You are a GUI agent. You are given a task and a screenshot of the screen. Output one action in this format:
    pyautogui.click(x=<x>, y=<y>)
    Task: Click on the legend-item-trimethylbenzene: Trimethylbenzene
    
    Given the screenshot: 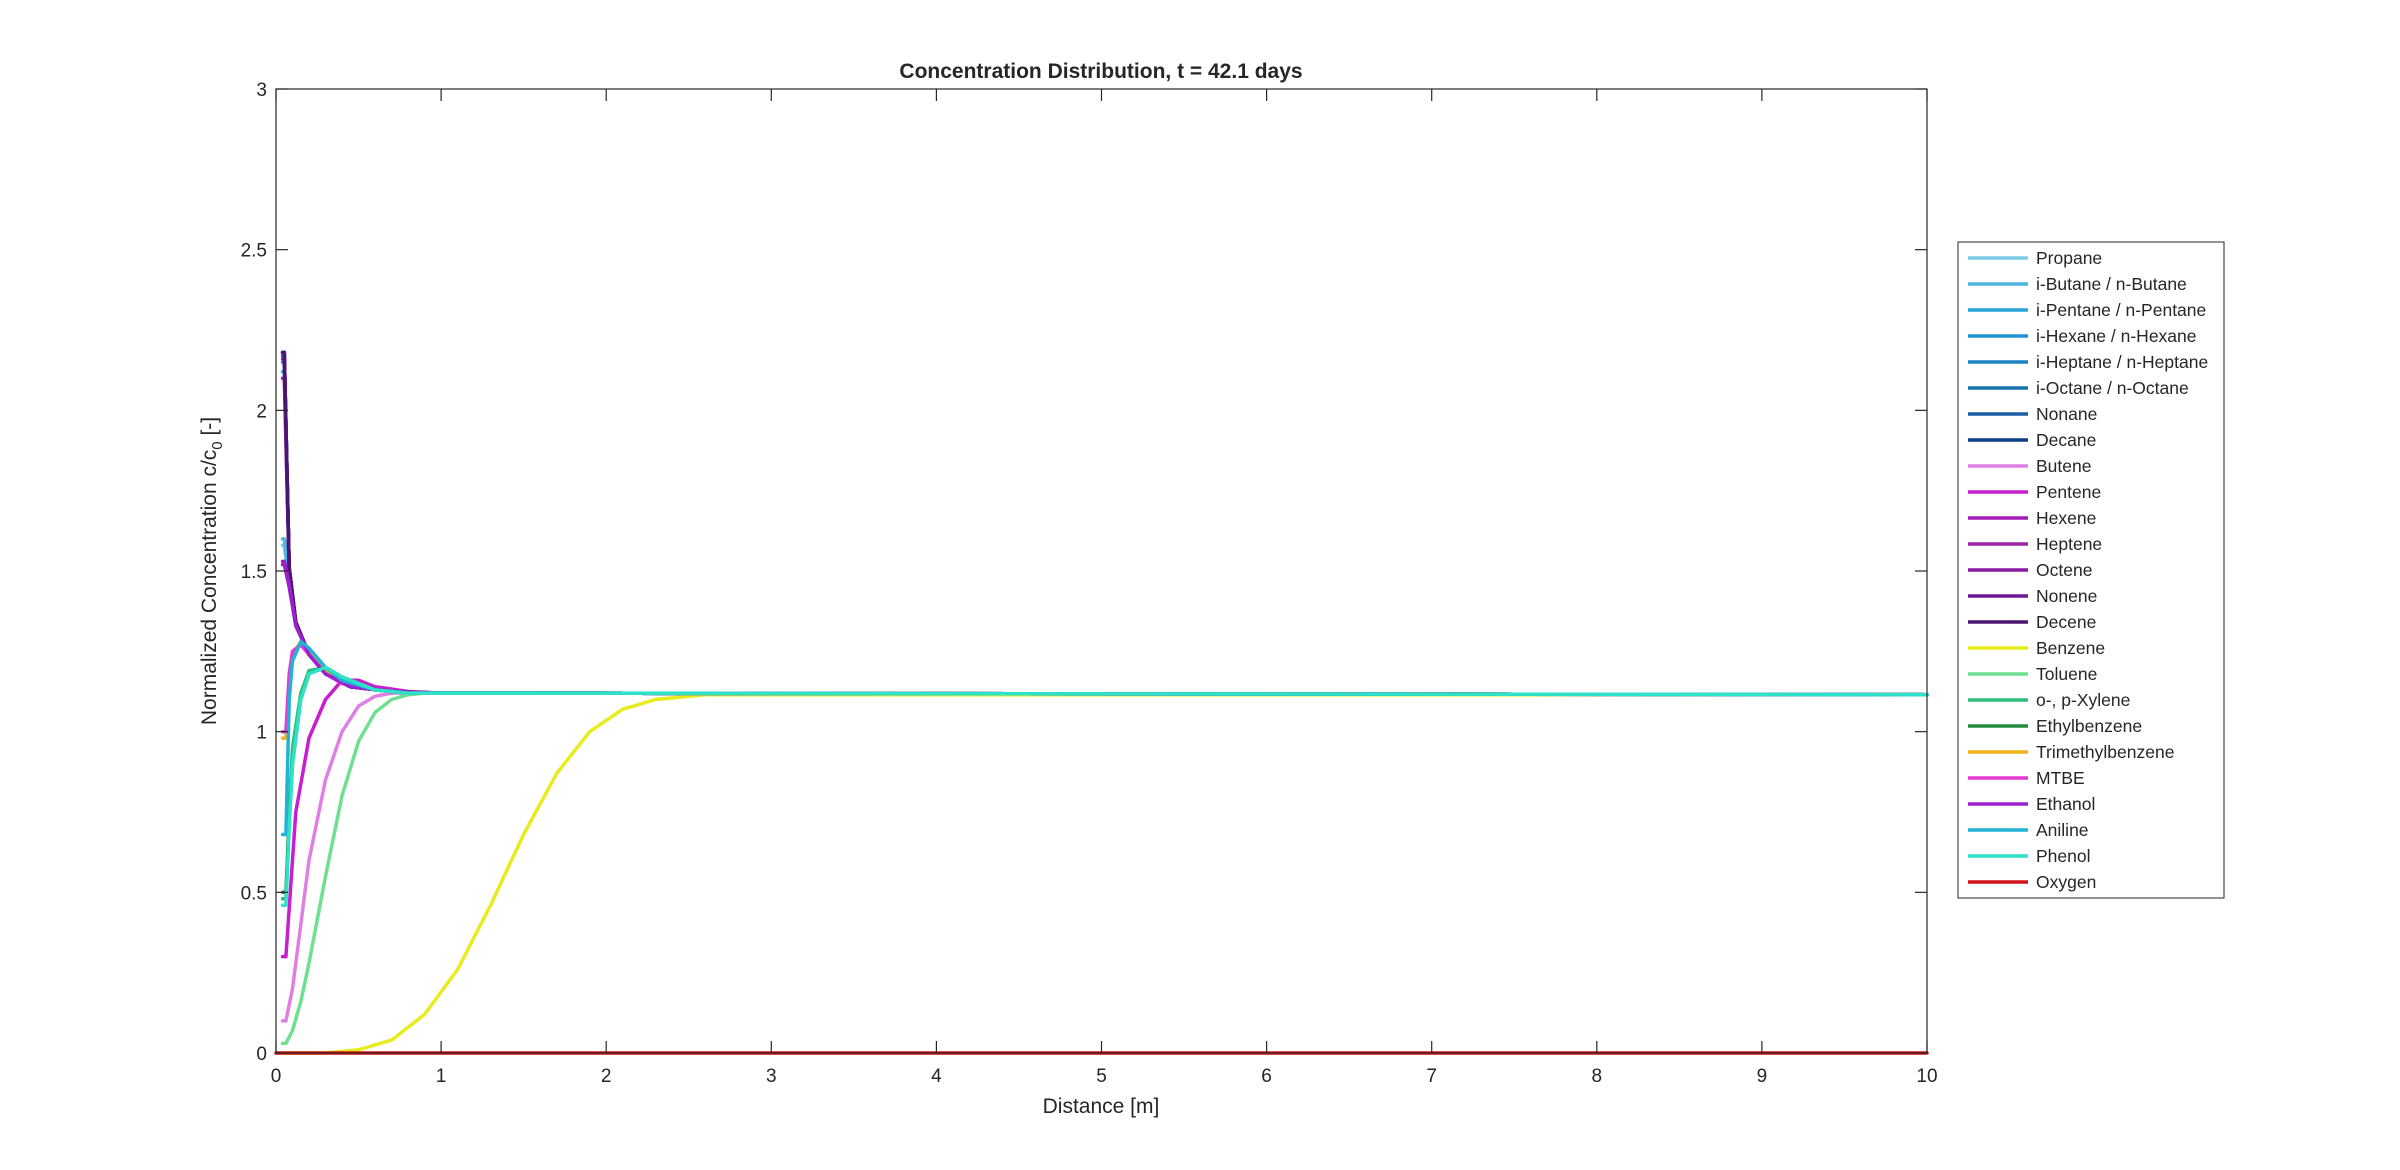 What is the action you would take?
    pyautogui.click(x=2071, y=752)
    